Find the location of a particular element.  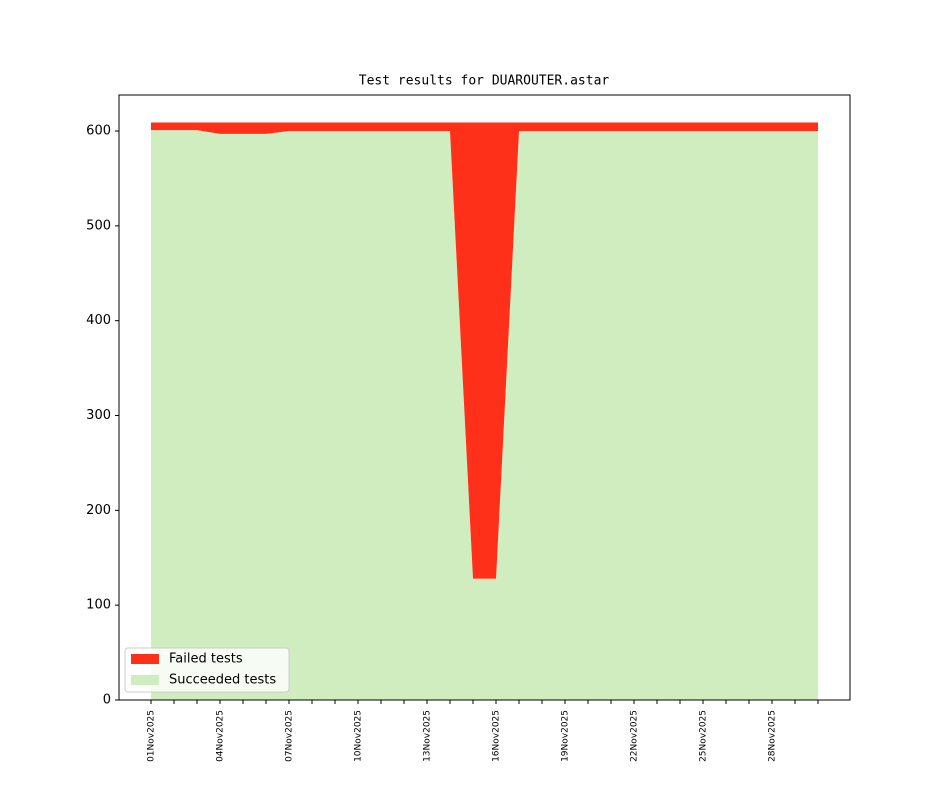

x-tick-label: 01Nov2025 is located at coordinates (152, 736).